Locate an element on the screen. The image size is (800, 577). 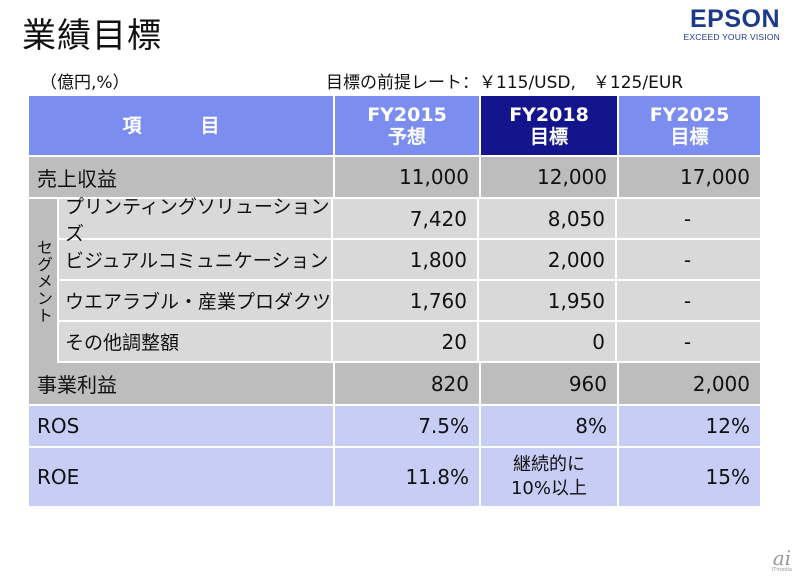
value-fy2025: 15% is located at coordinates (727, 477).